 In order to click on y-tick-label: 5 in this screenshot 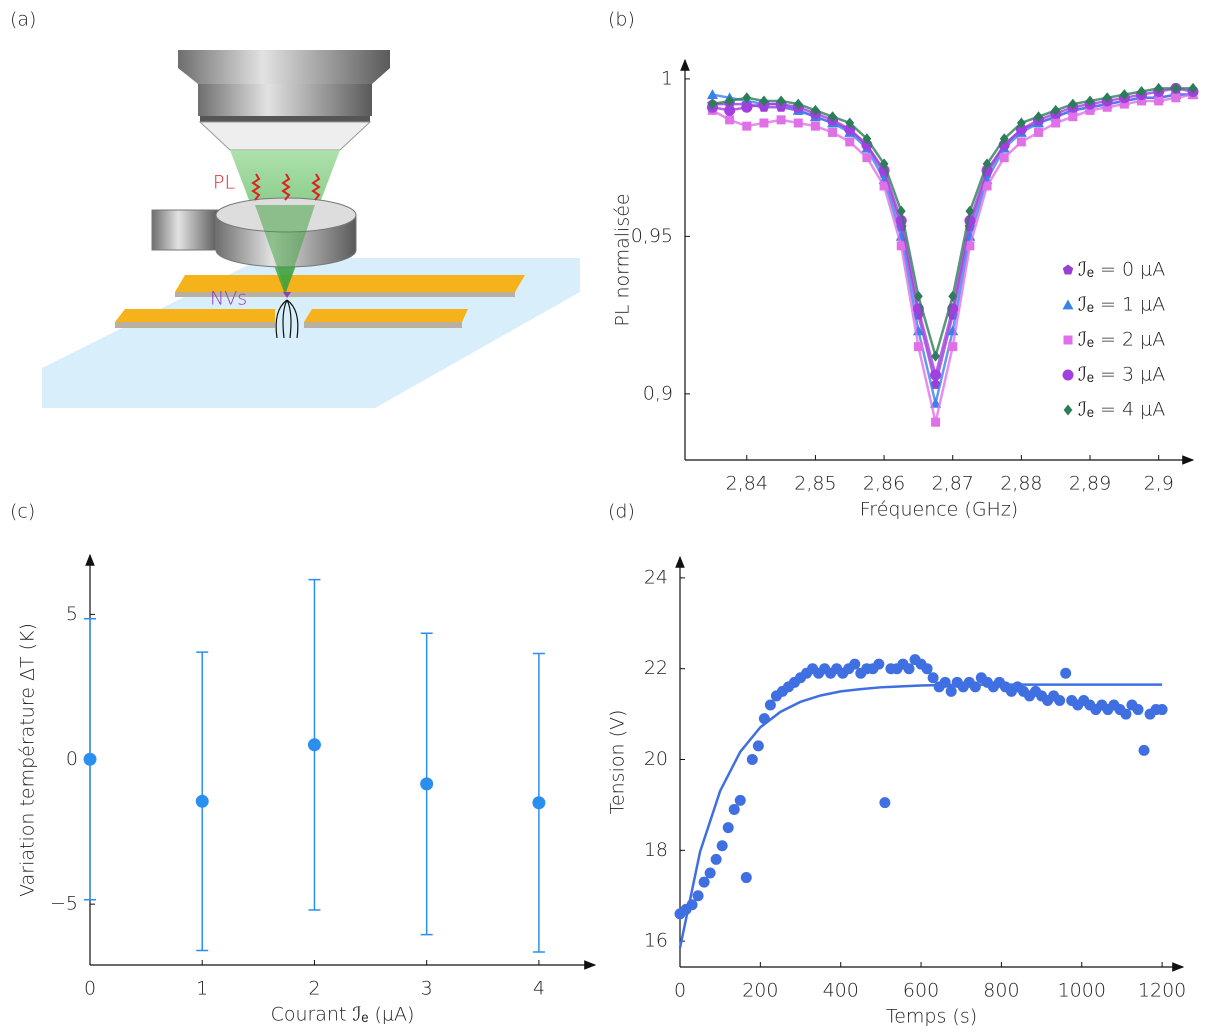, I will do `click(72, 614)`.